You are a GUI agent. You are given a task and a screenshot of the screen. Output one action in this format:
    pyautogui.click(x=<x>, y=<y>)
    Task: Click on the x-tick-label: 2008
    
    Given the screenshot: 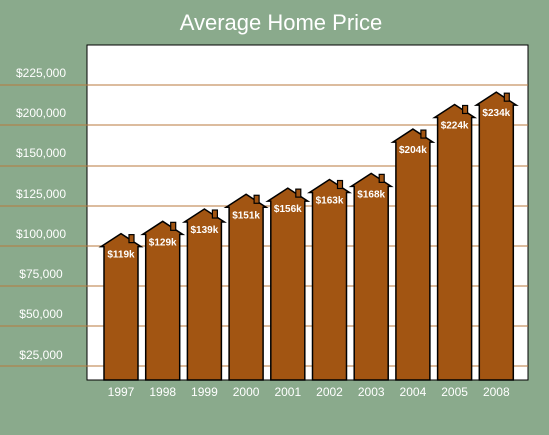 What is the action you would take?
    pyautogui.click(x=496, y=392)
    